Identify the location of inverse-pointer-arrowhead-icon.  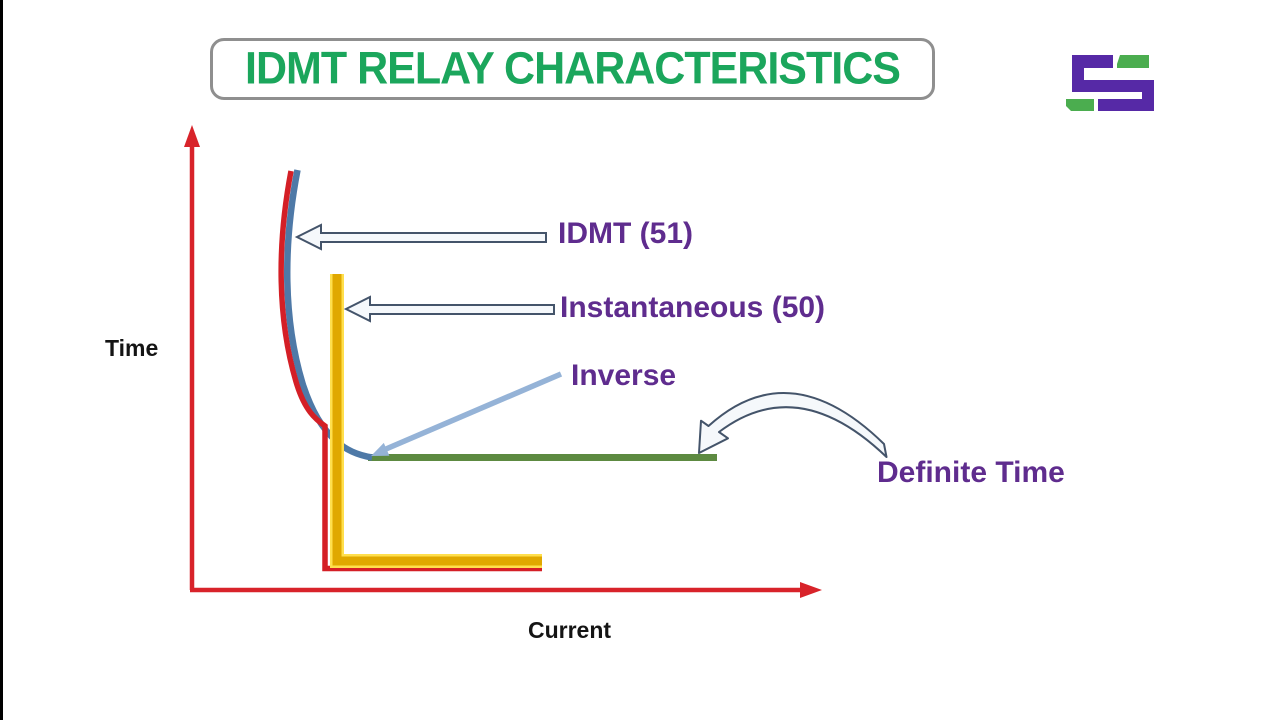
(380, 449).